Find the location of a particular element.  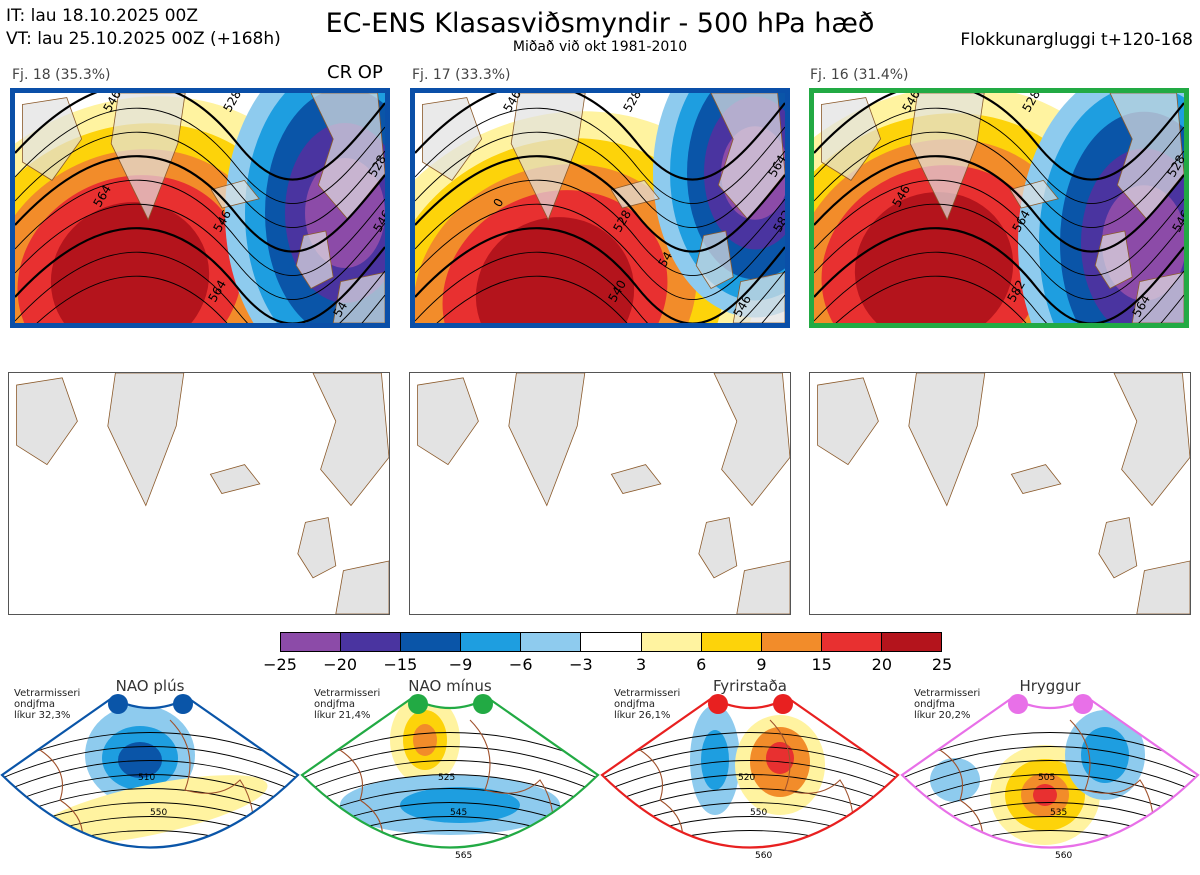

regime-note: Vetrarmisseri ondjfma líkur 21,4% is located at coordinates (347, 704).